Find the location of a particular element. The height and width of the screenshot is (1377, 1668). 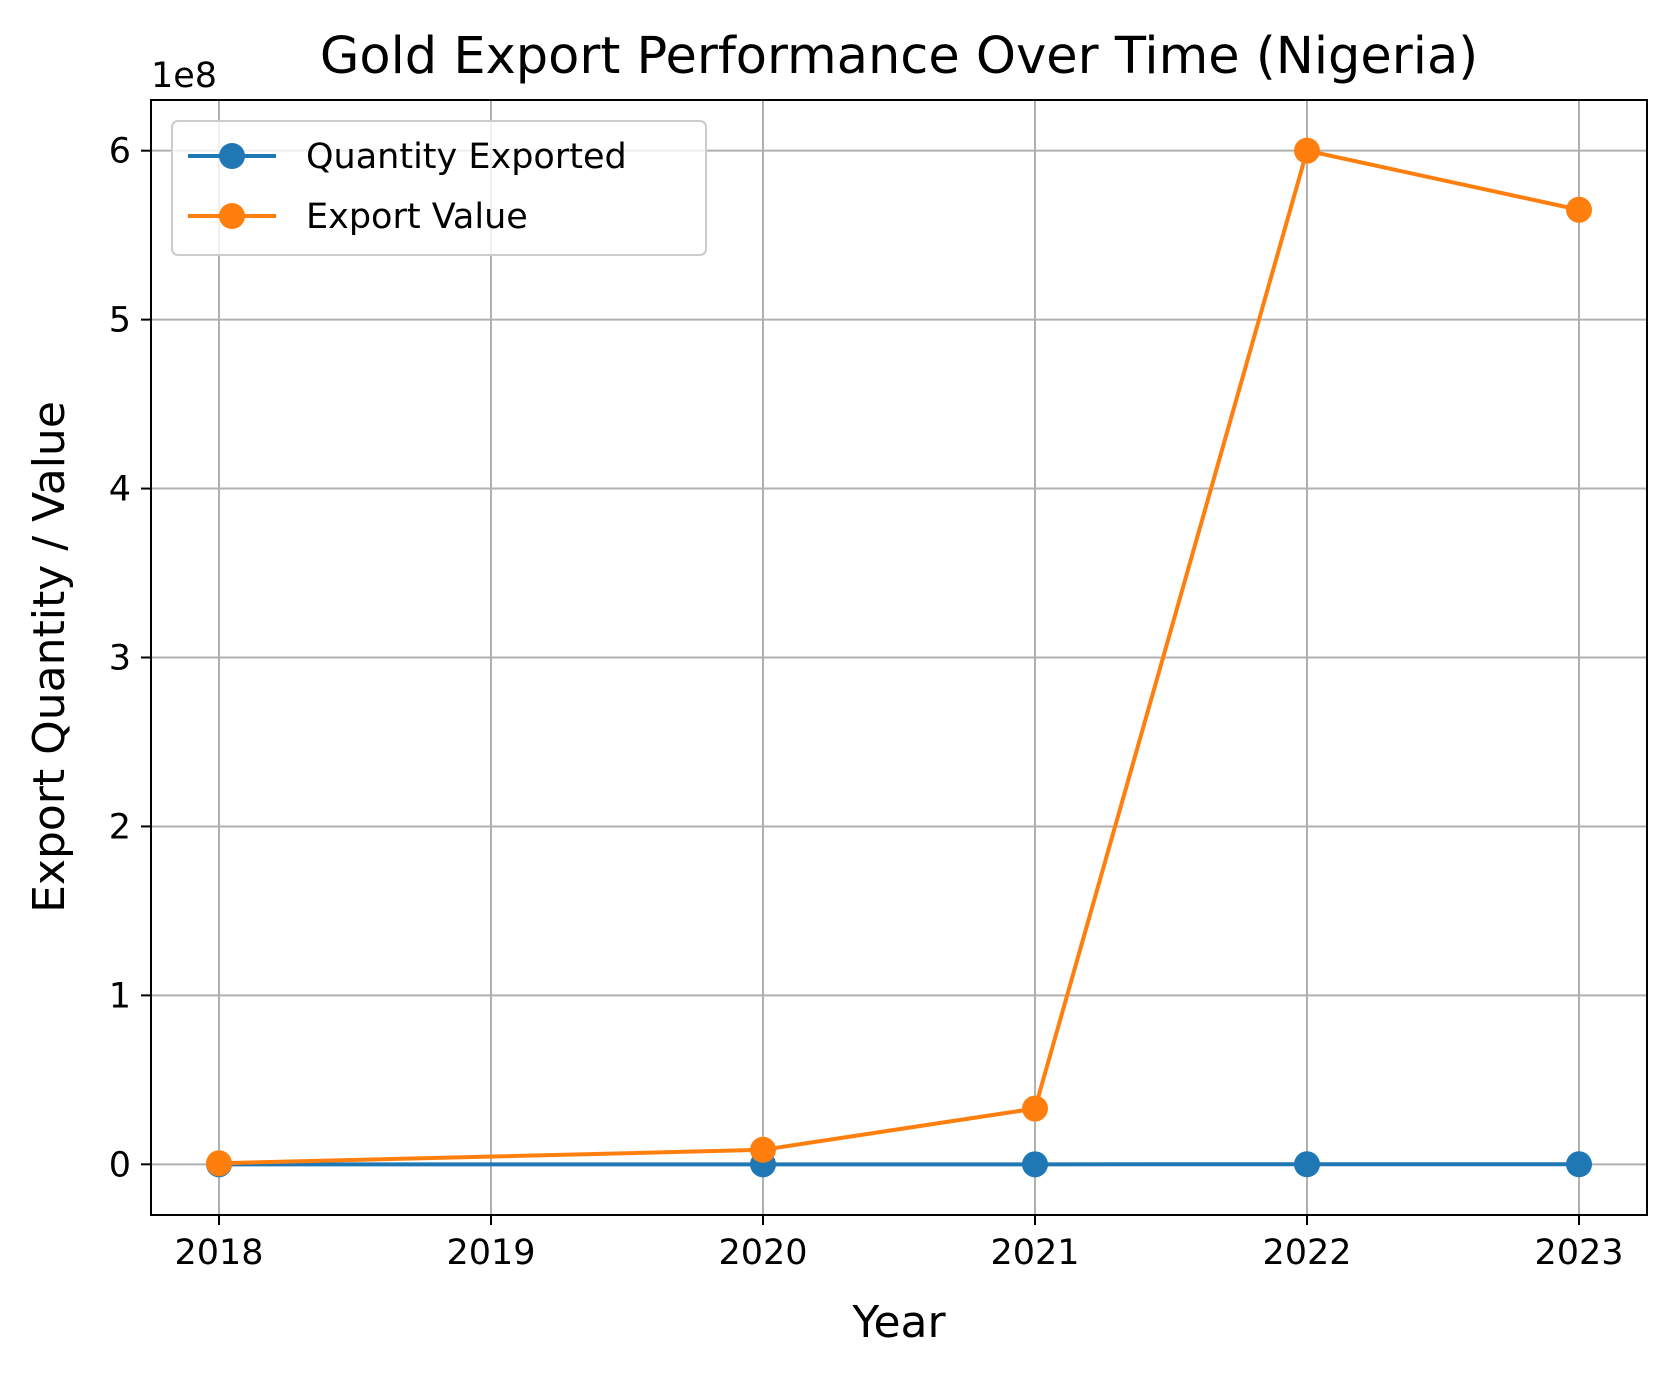

y-tick-label: 3 is located at coordinates (120, 659).